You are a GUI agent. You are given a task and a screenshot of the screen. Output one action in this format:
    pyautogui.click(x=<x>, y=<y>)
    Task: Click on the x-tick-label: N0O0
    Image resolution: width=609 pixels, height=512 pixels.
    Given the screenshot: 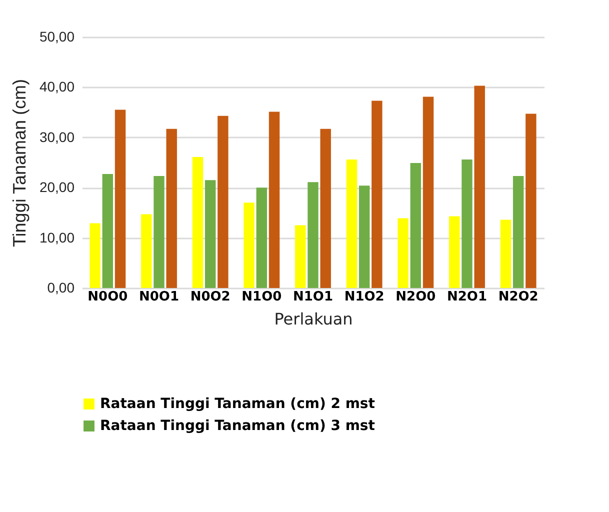 What is the action you would take?
    pyautogui.click(x=108, y=297)
    